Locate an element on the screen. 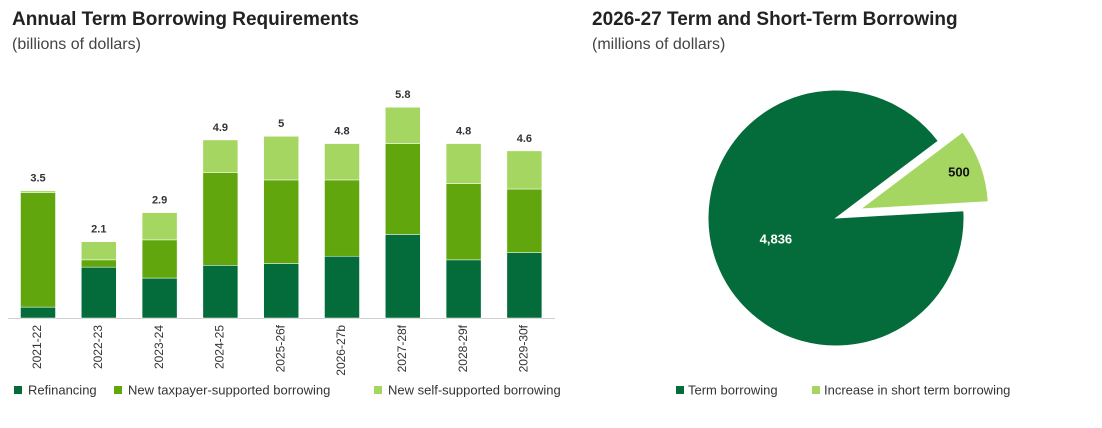  chart-subtitle: (billions of dollars) is located at coordinates (76, 44).